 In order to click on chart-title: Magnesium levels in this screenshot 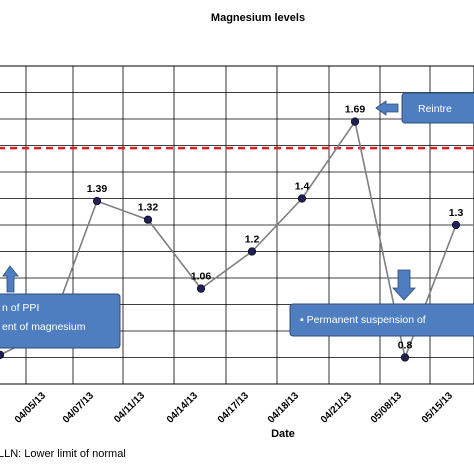, I will do `click(258, 18)`.